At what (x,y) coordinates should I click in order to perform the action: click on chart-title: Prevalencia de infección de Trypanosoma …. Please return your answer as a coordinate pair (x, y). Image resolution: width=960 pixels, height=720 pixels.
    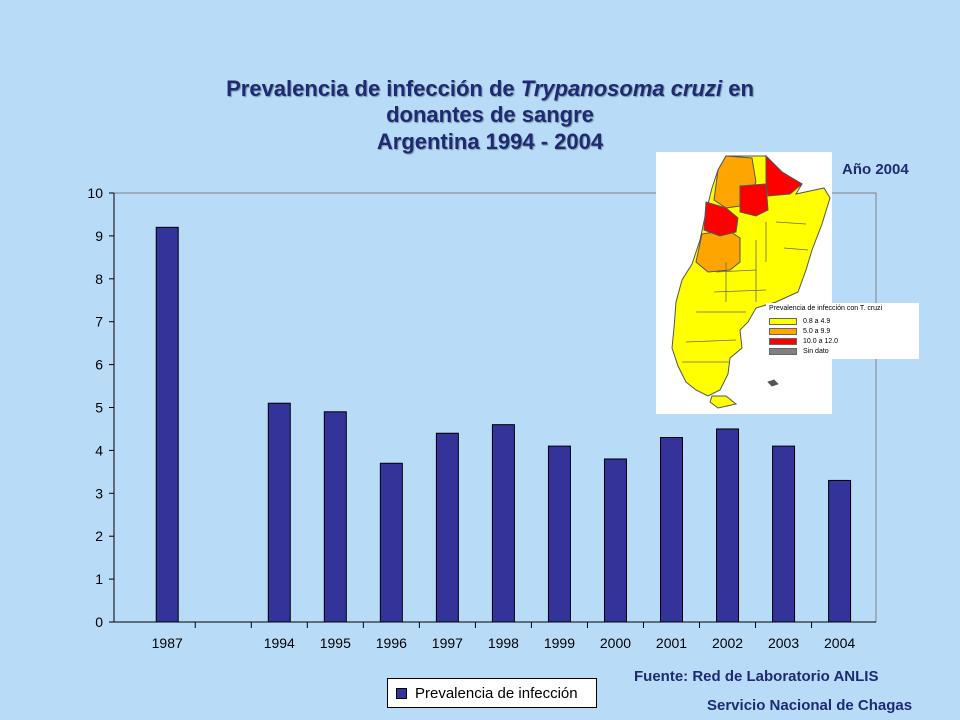
    Looking at the image, I should click on (490, 115).